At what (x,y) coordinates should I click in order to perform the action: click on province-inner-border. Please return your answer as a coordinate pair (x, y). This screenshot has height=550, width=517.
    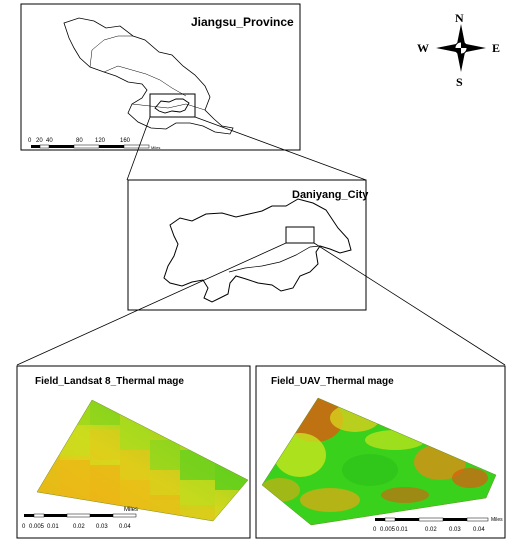
    Looking at the image, I should click on (147, 73).